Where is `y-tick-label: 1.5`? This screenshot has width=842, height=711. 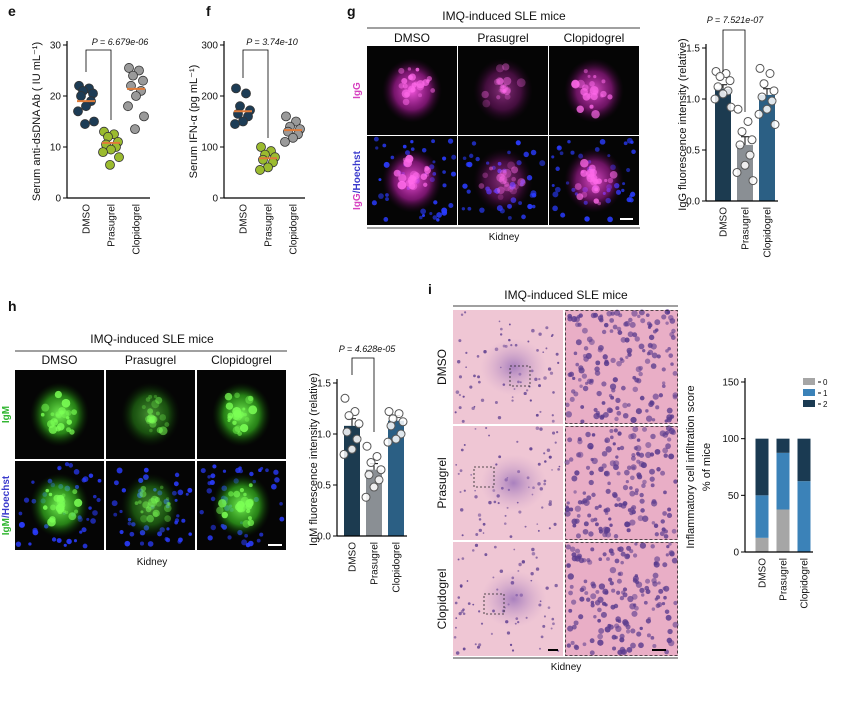 y-tick-label: 1.5 is located at coordinates (693, 49).